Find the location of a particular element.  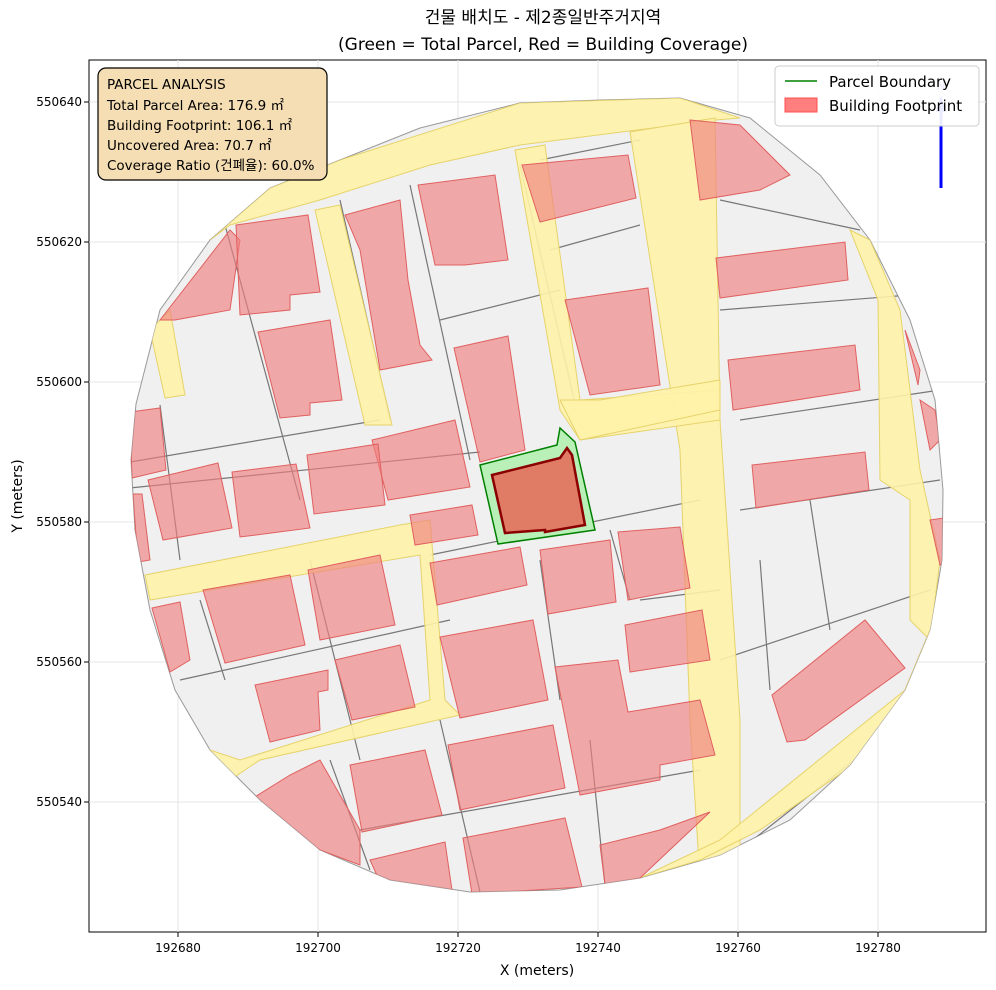

info-coverage: Coverage Ratio (건폐율): 60.0% is located at coordinates (211, 166).